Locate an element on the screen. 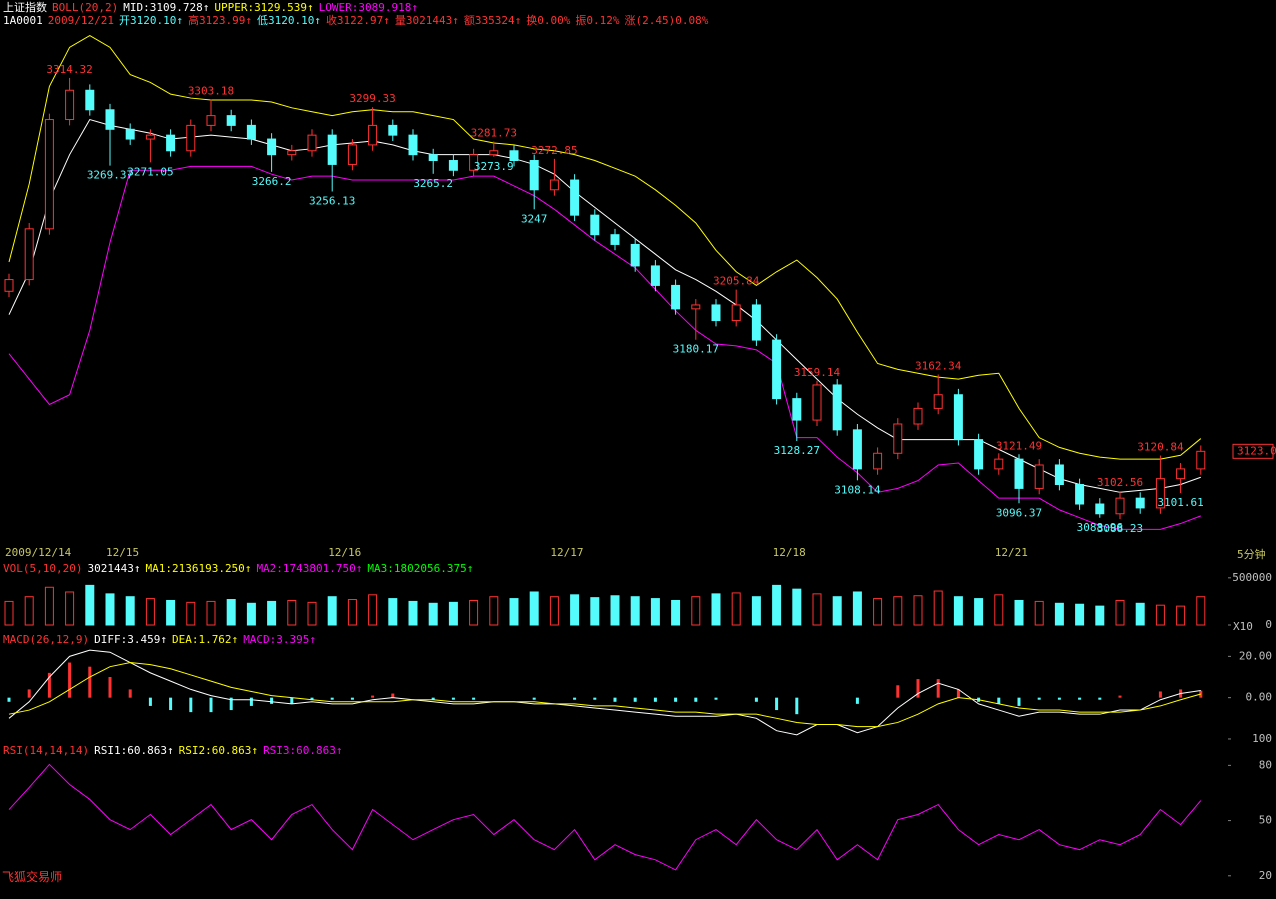 The width and height of the screenshot is (1276, 899). y-tick-label: 0 is located at coordinates (1268, 624).